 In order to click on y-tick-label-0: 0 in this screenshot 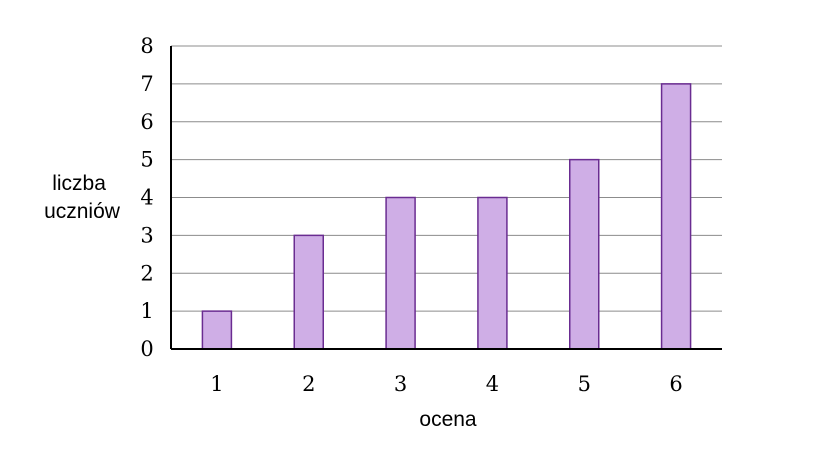, I will do `click(146, 349)`.